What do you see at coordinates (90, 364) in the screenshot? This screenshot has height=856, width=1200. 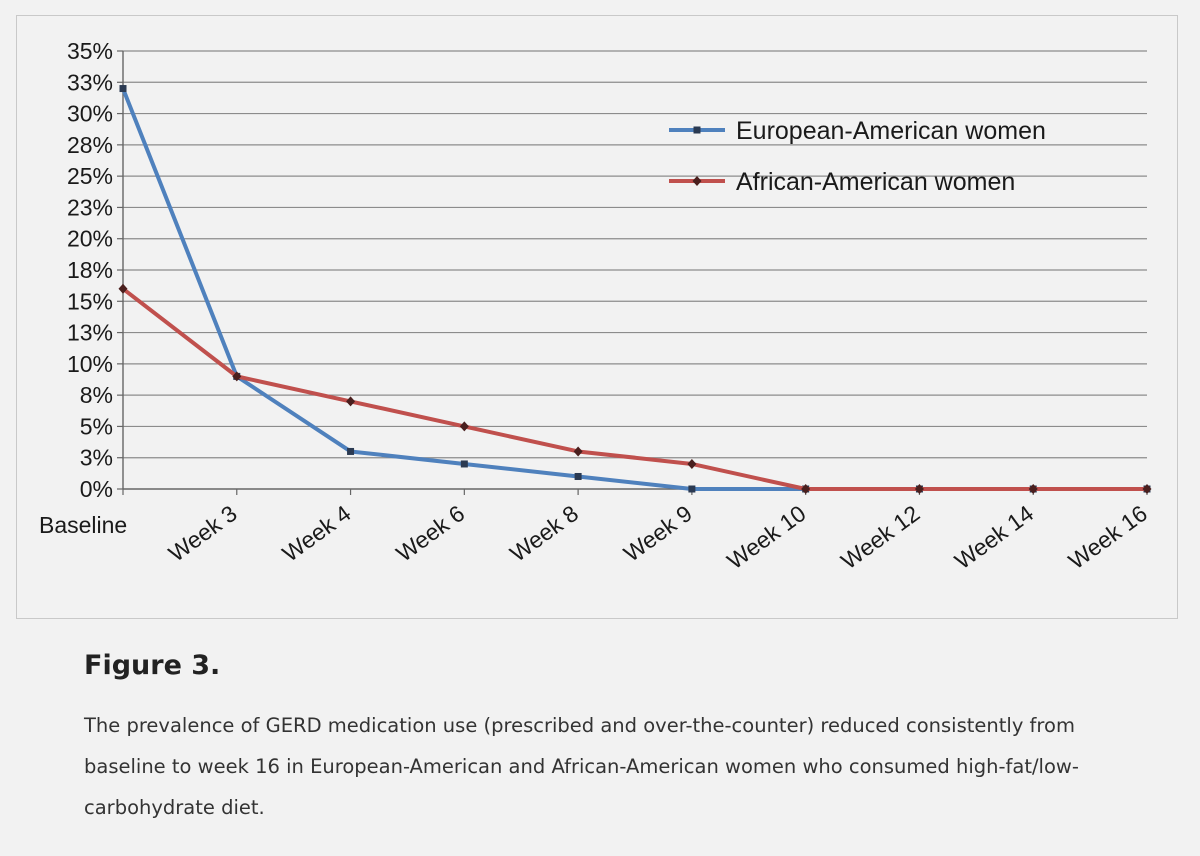 I see `y-tick-label: 10%` at bounding box center [90, 364].